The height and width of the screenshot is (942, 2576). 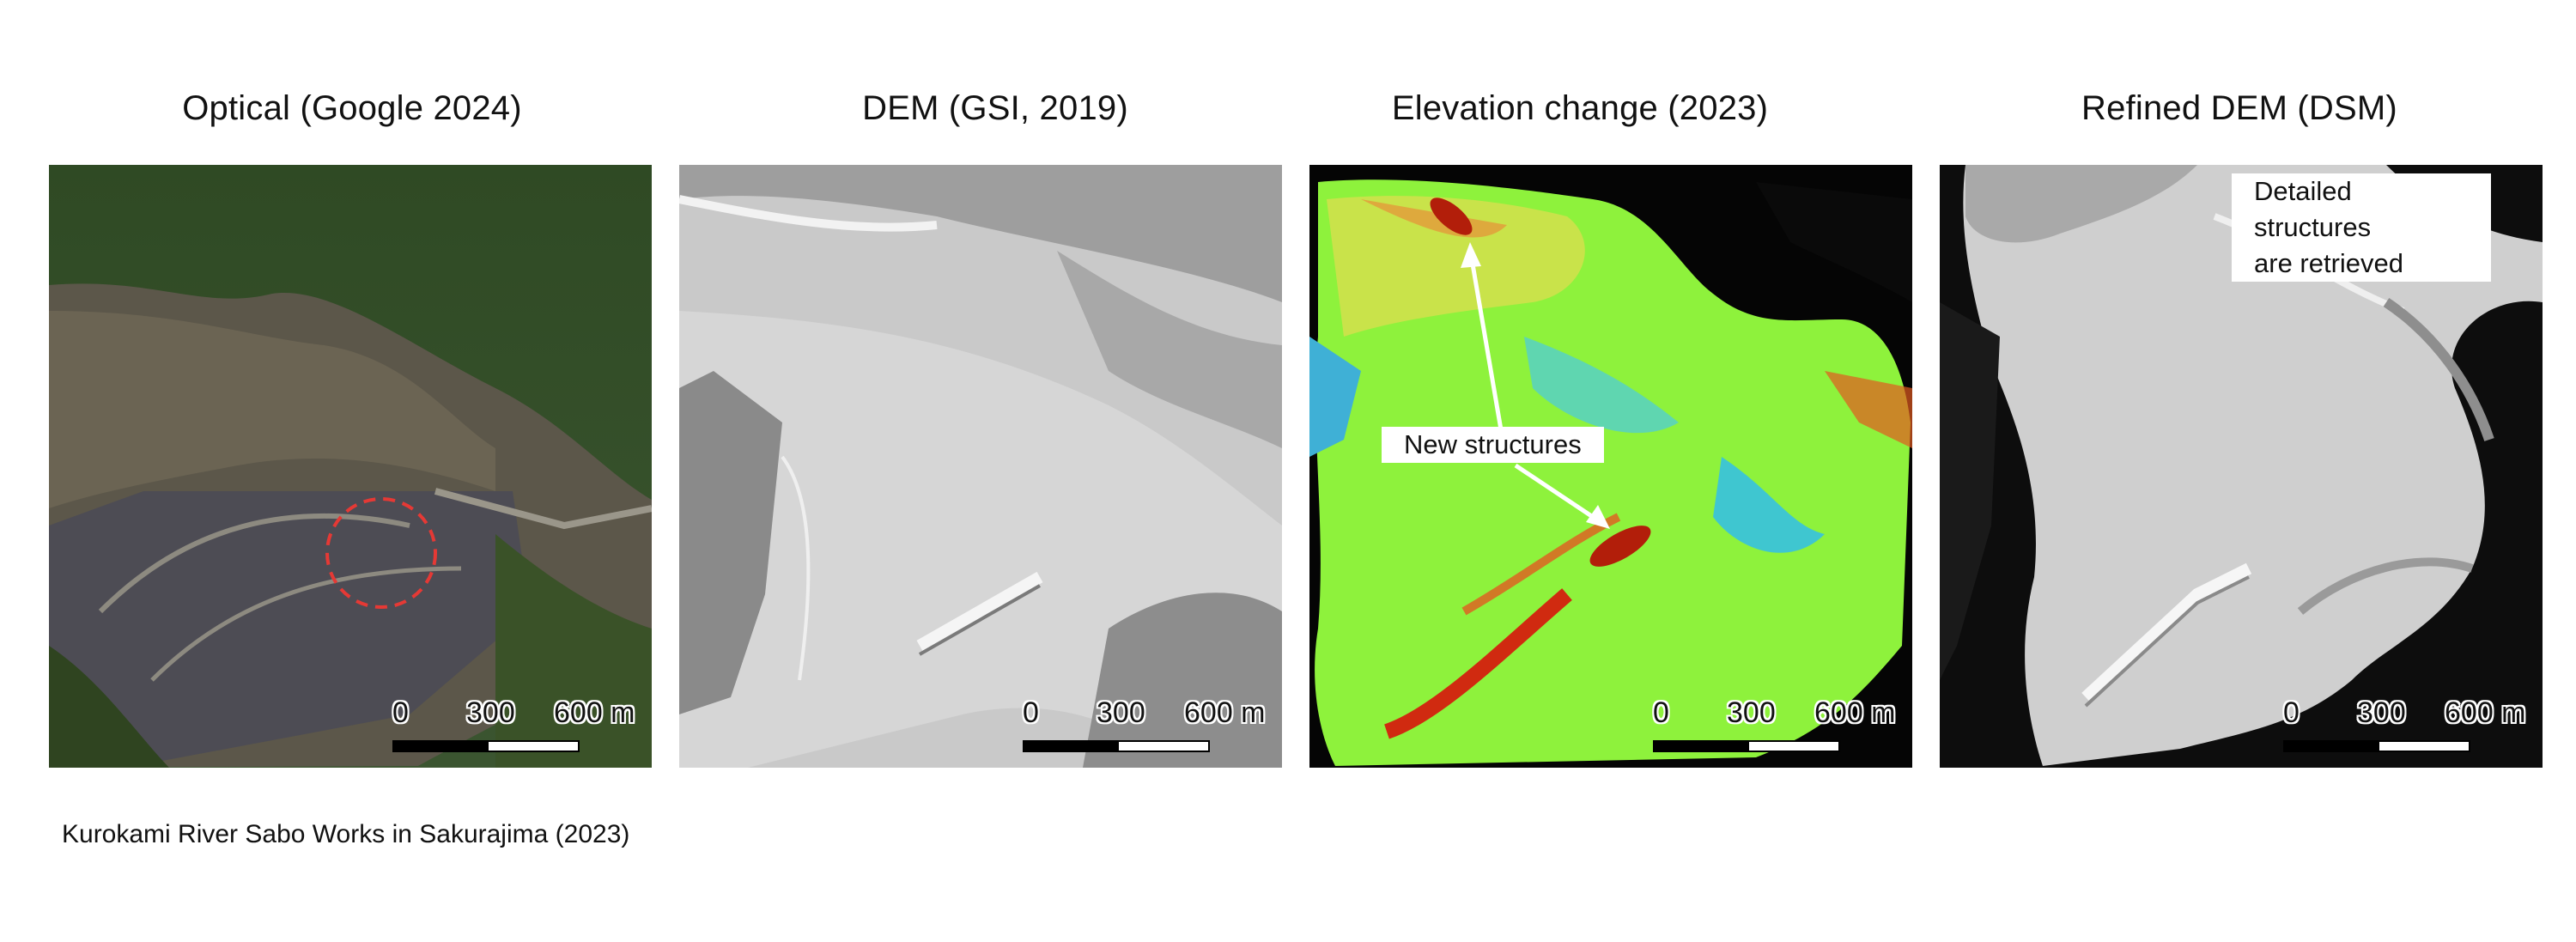 I want to click on arrow-line-top, so click(x=1486, y=344).